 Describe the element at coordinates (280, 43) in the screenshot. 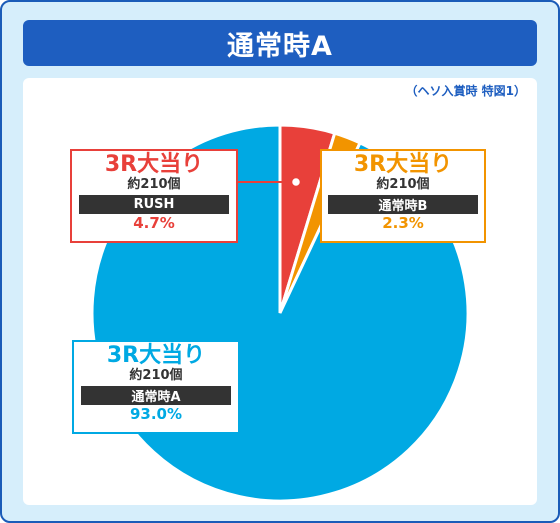

I see `chart-title: 通常時A` at that location.